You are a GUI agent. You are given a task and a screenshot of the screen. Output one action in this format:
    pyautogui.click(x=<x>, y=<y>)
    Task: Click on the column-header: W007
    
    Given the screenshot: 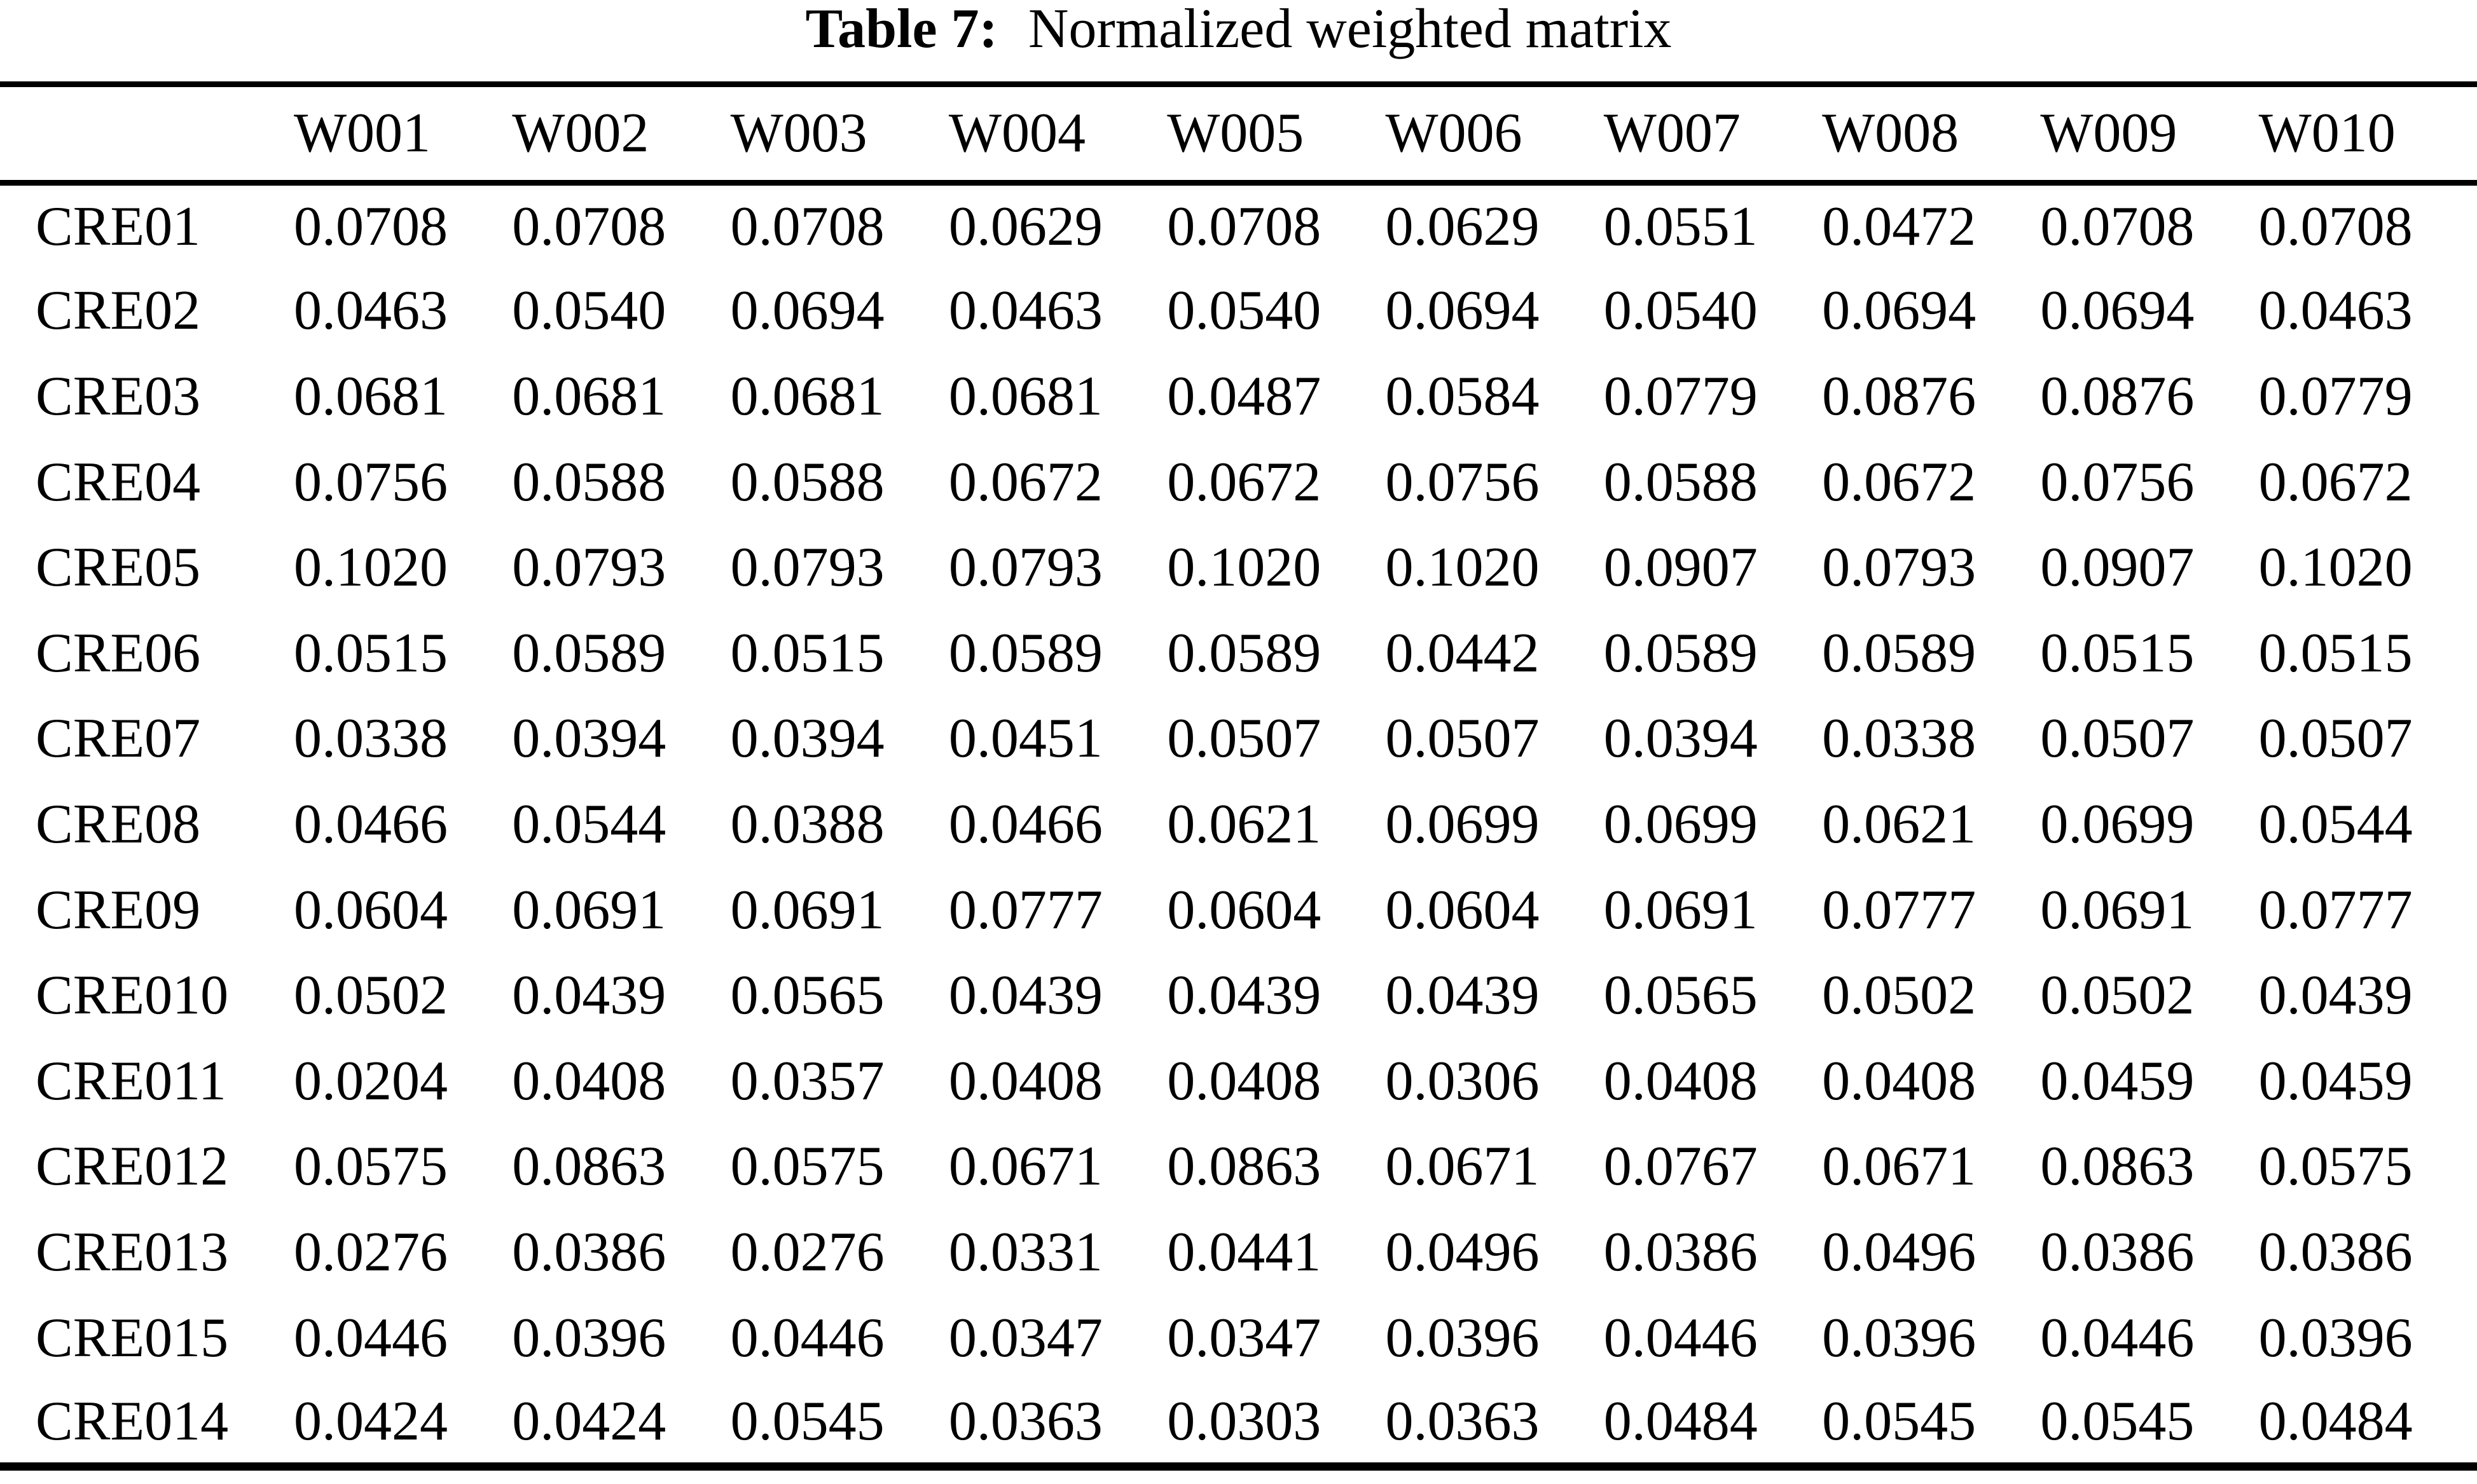 What is the action you would take?
    pyautogui.click(x=1713, y=135)
    